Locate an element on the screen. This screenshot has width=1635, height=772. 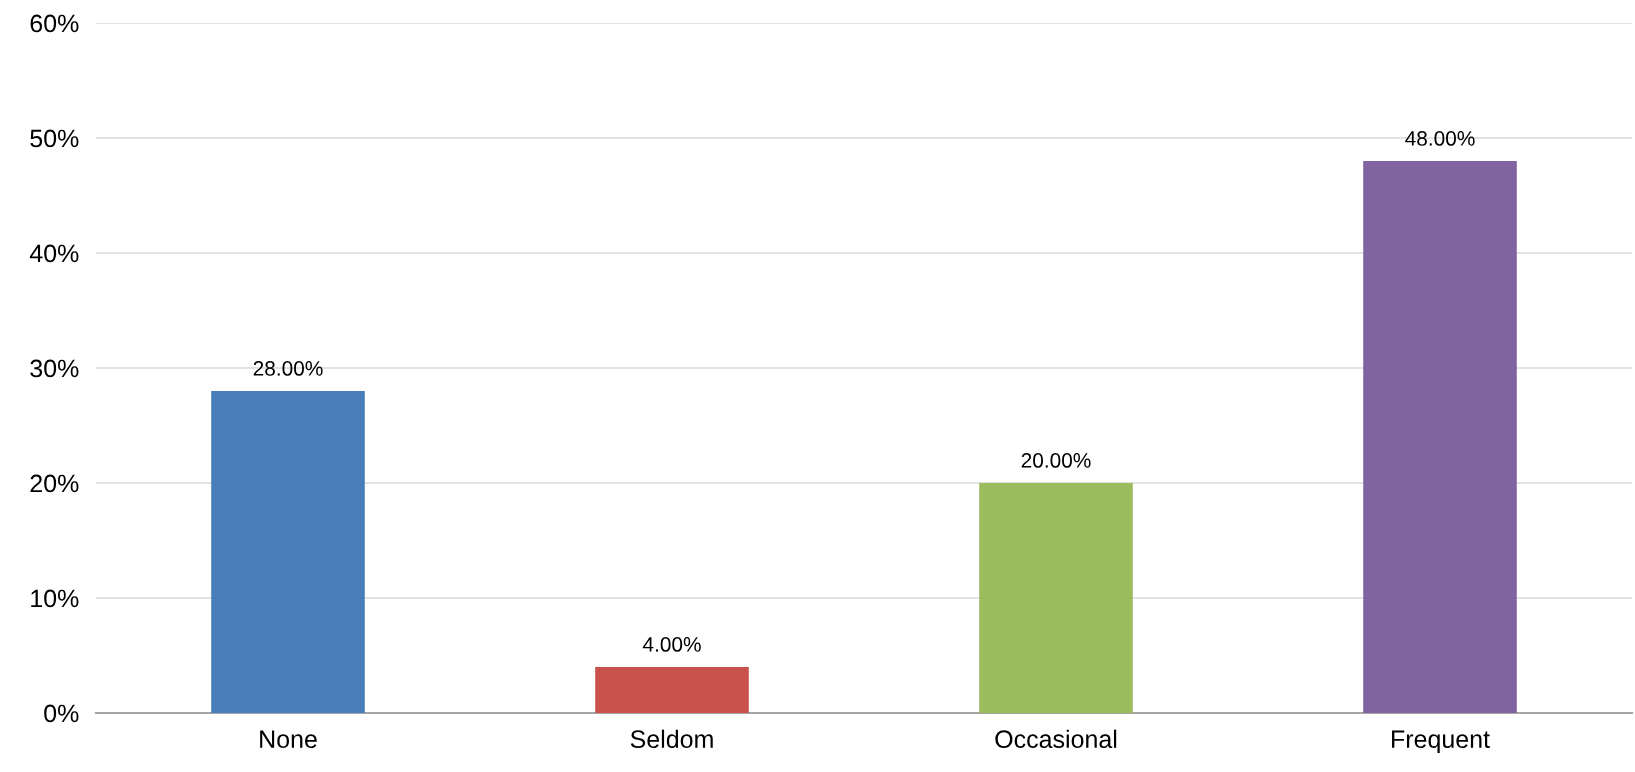
y-tick-label: 0% is located at coordinates (61, 713).